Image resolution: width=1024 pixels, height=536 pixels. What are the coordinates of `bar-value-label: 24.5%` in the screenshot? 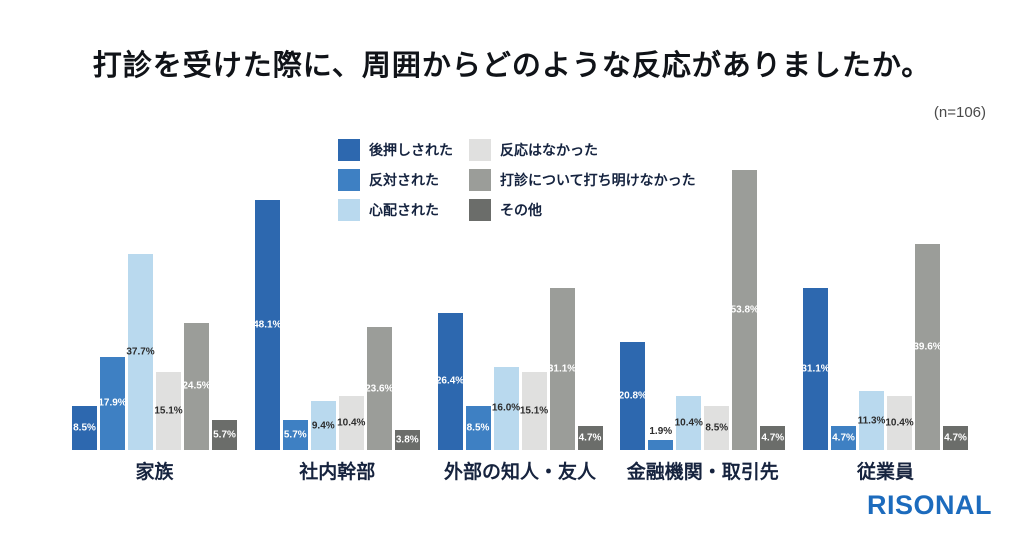 It's located at (196, 386).